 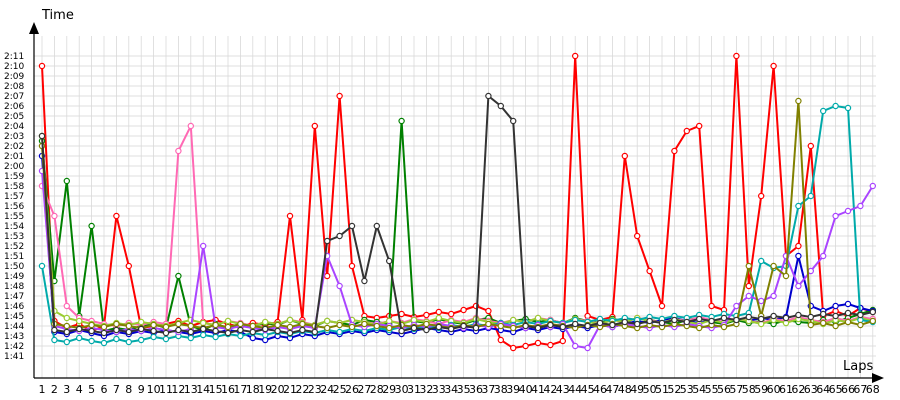 What do you see at coordinates (14, 207) in the screenshot?
I see `y-tick-label: 1:56` at bounding box center [14, 207].